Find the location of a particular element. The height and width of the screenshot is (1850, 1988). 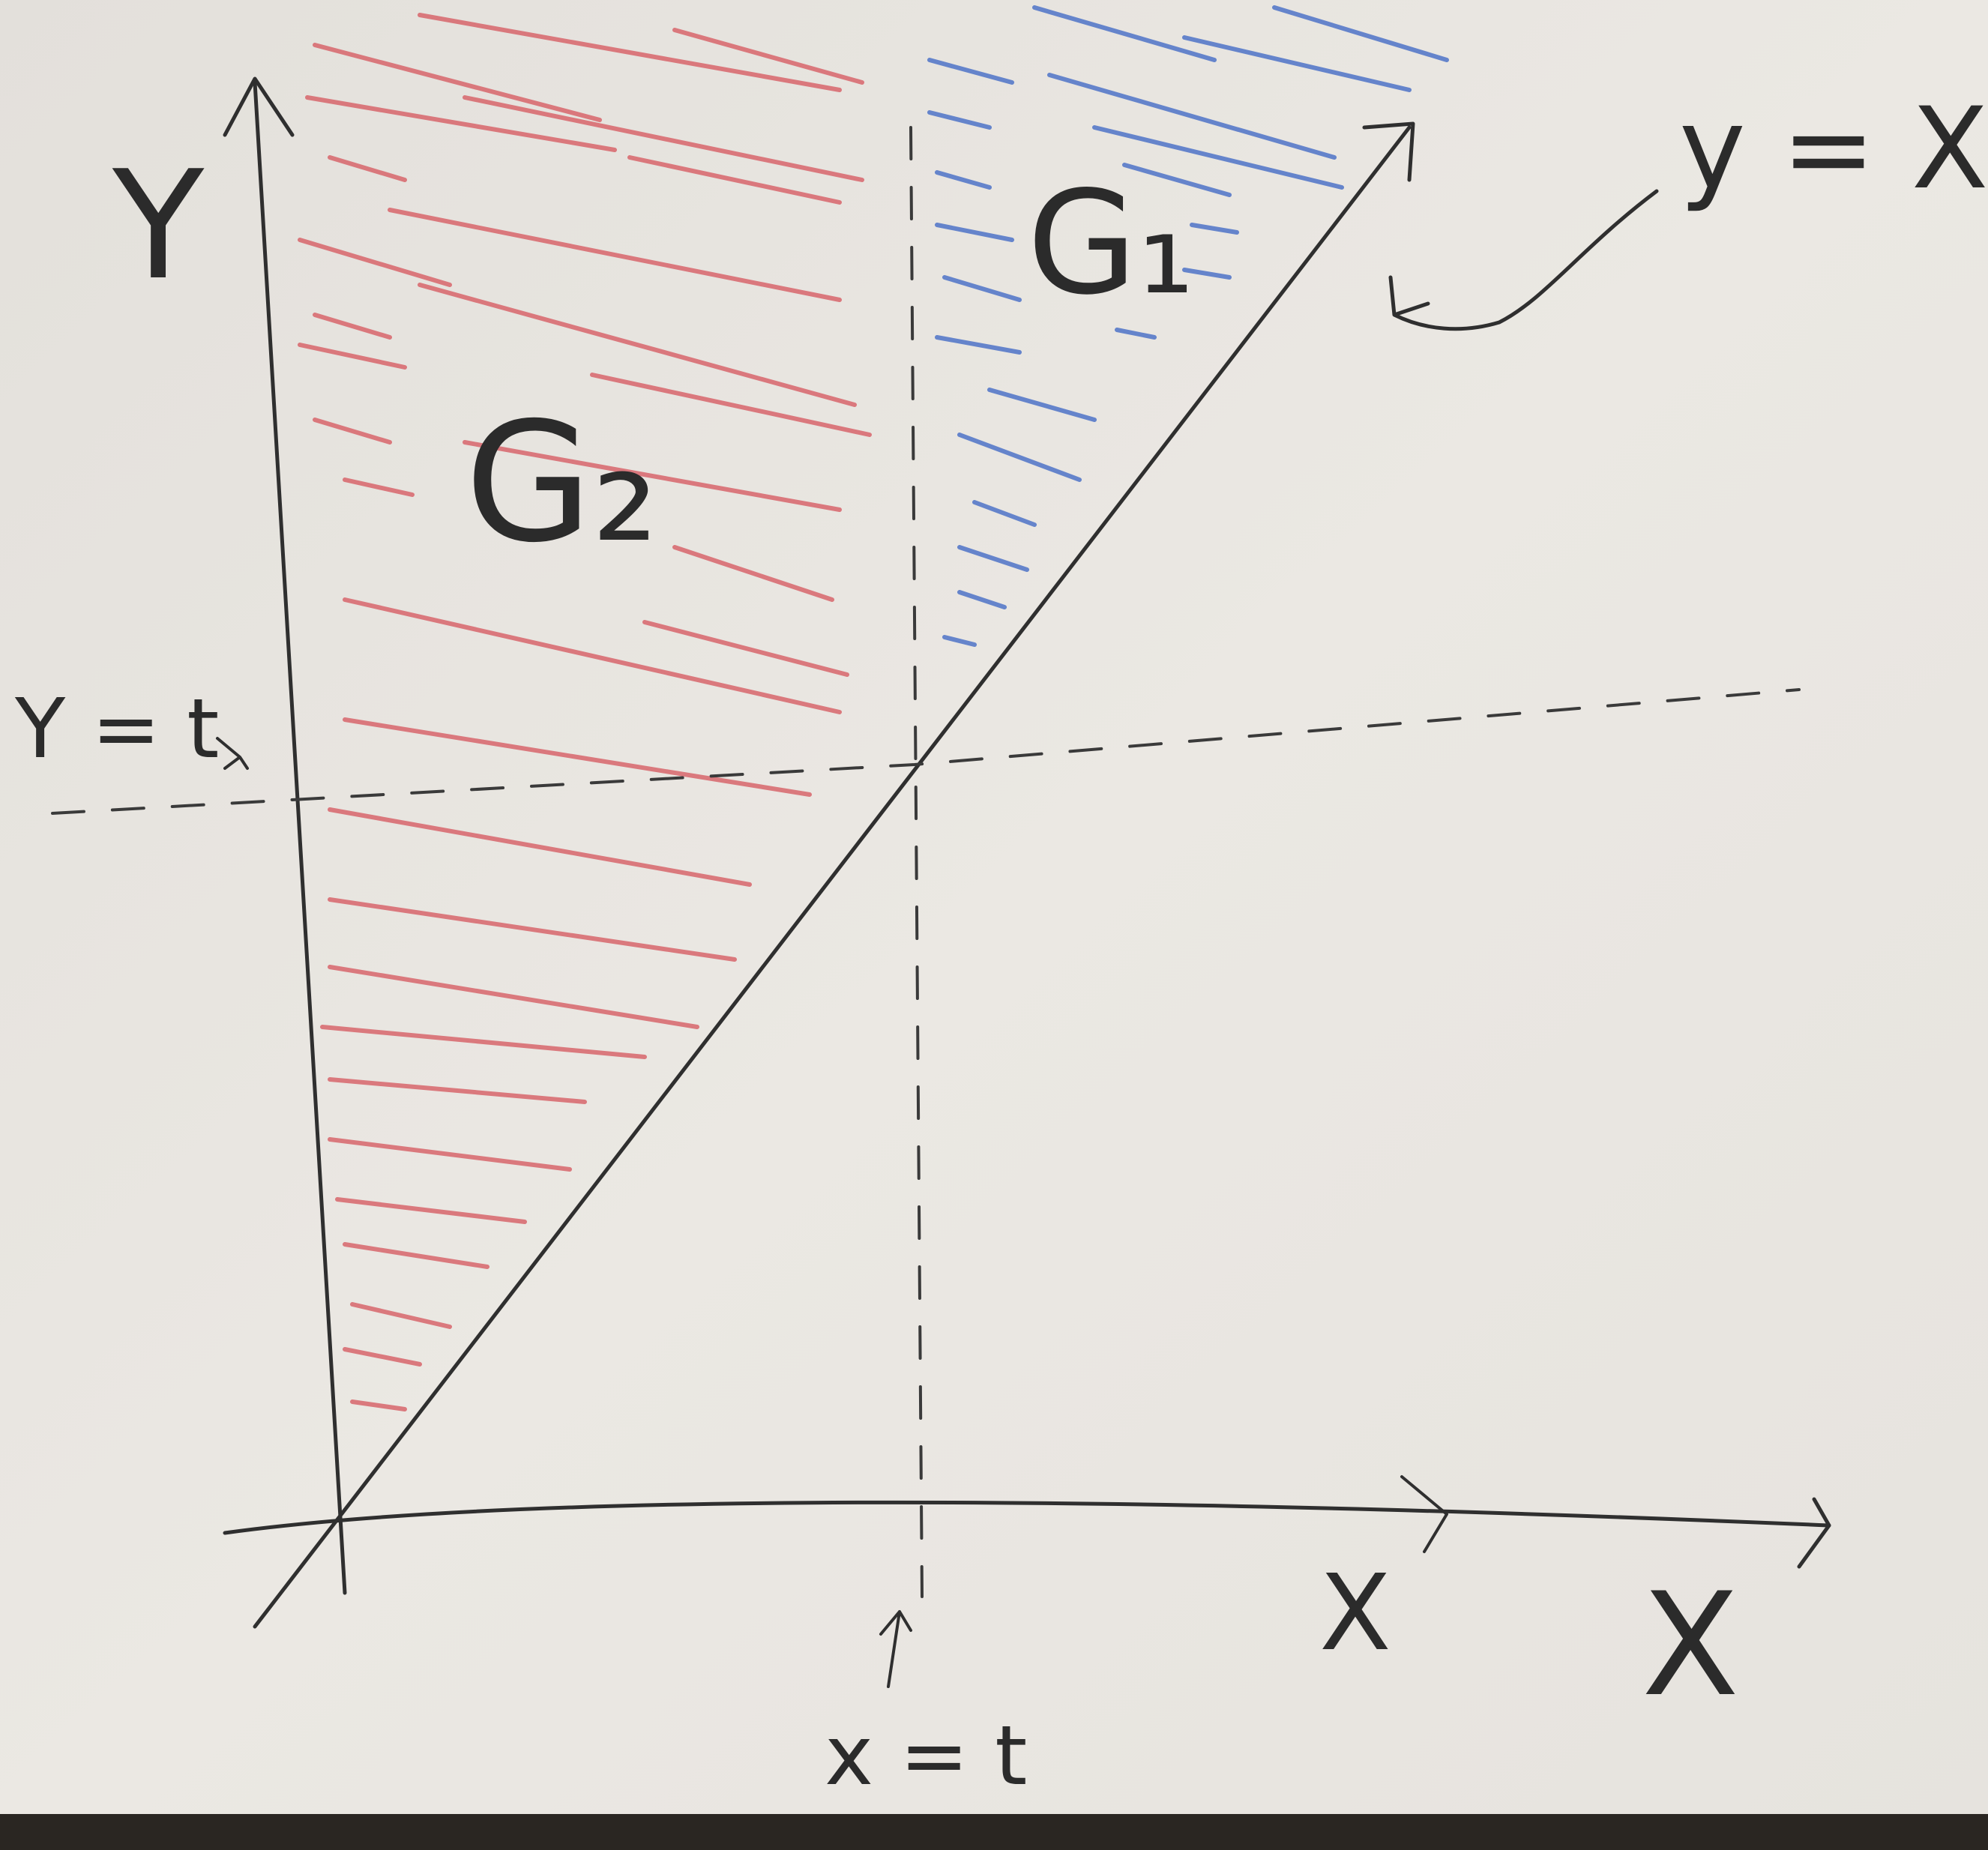

x-axis-label: X is located at coordinates (1690, 1645).